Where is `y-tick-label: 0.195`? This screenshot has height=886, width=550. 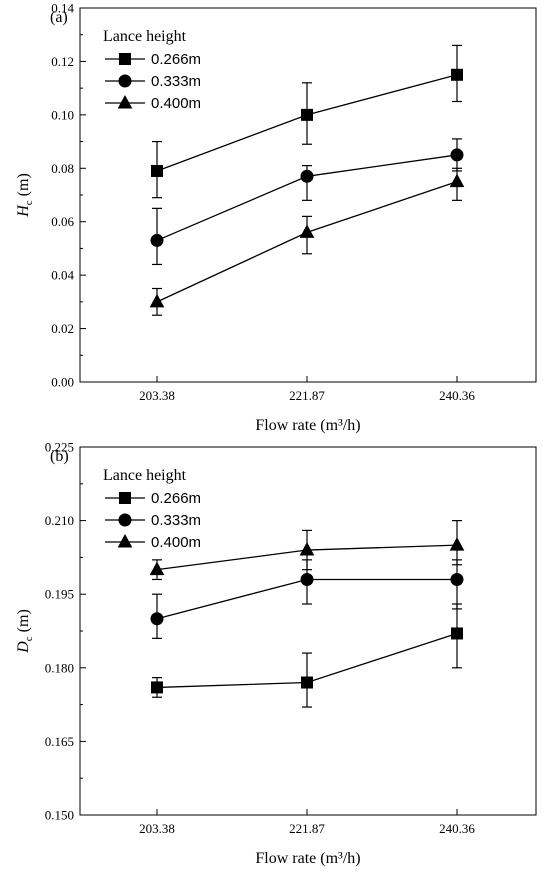
y-tick-label: 0.195 is located at coordinates (59, 594).